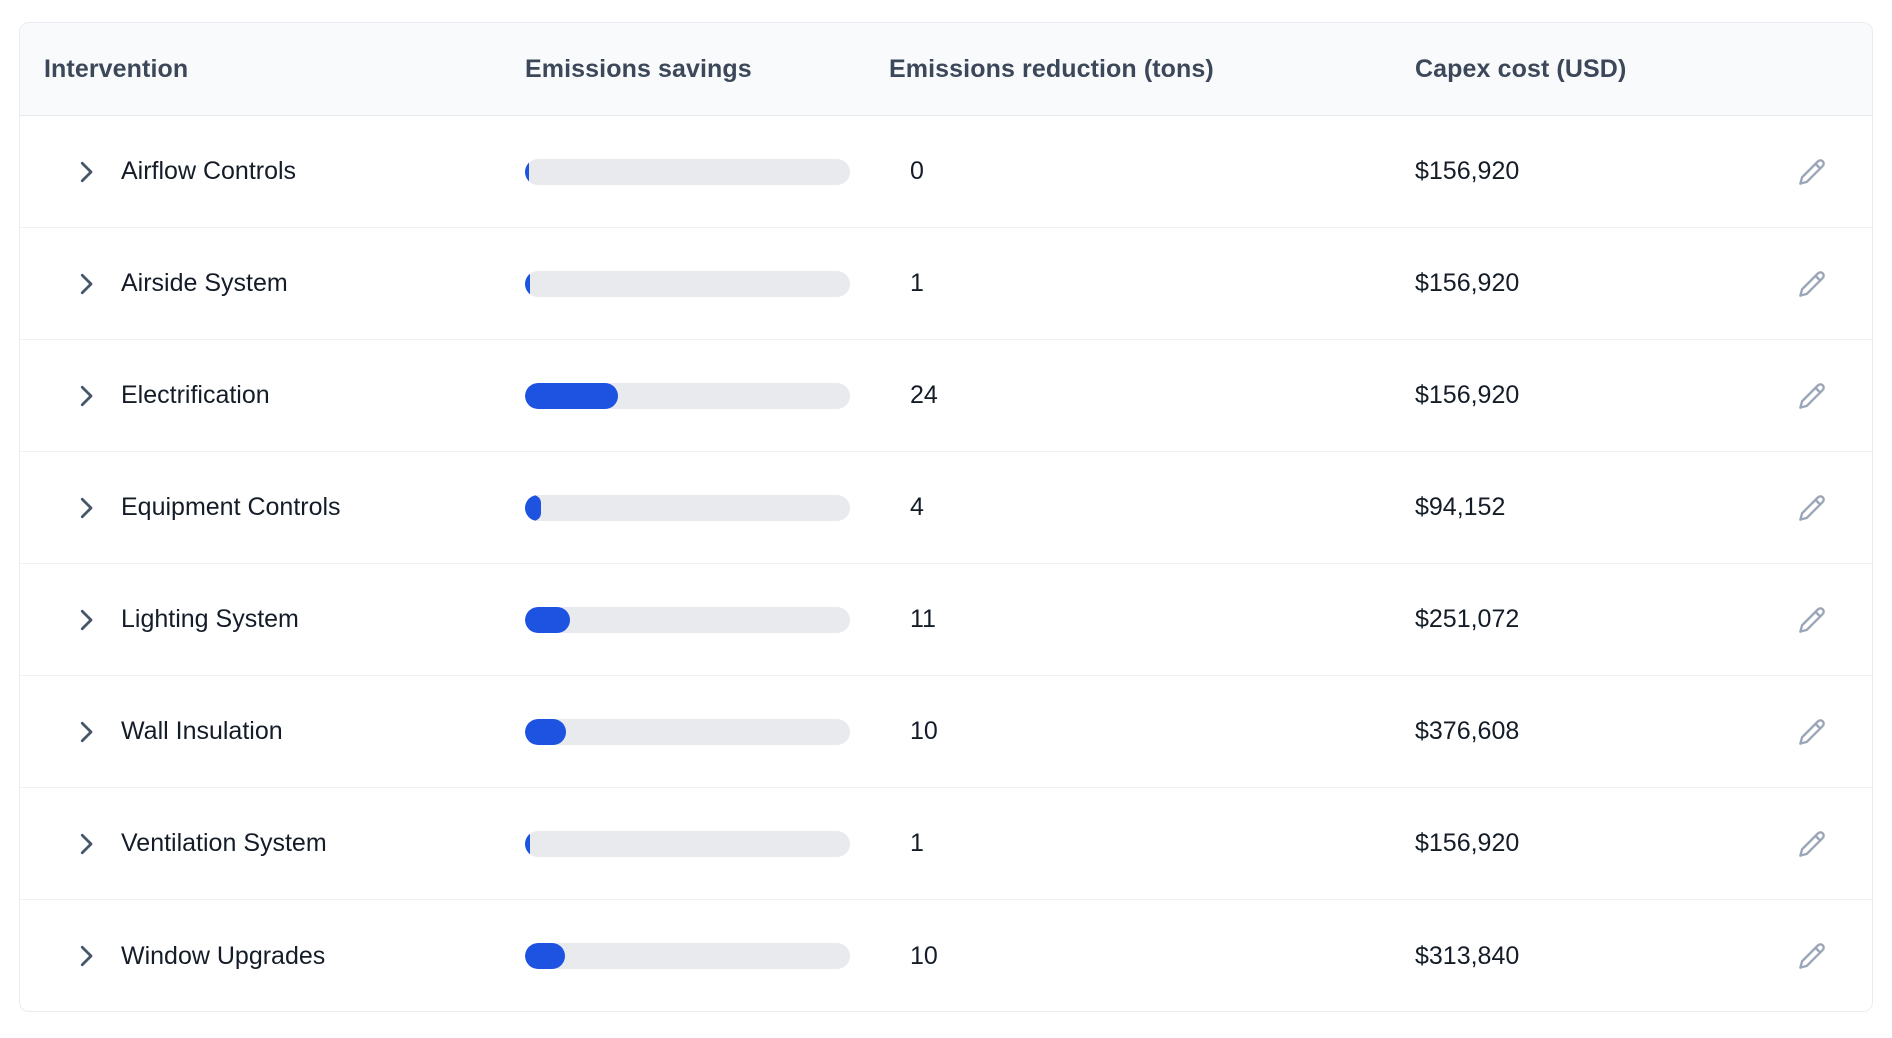  Describe the element at coordinates (923, 619) in the screenshot. I see `emissions-reduction-value: 11` at that location.